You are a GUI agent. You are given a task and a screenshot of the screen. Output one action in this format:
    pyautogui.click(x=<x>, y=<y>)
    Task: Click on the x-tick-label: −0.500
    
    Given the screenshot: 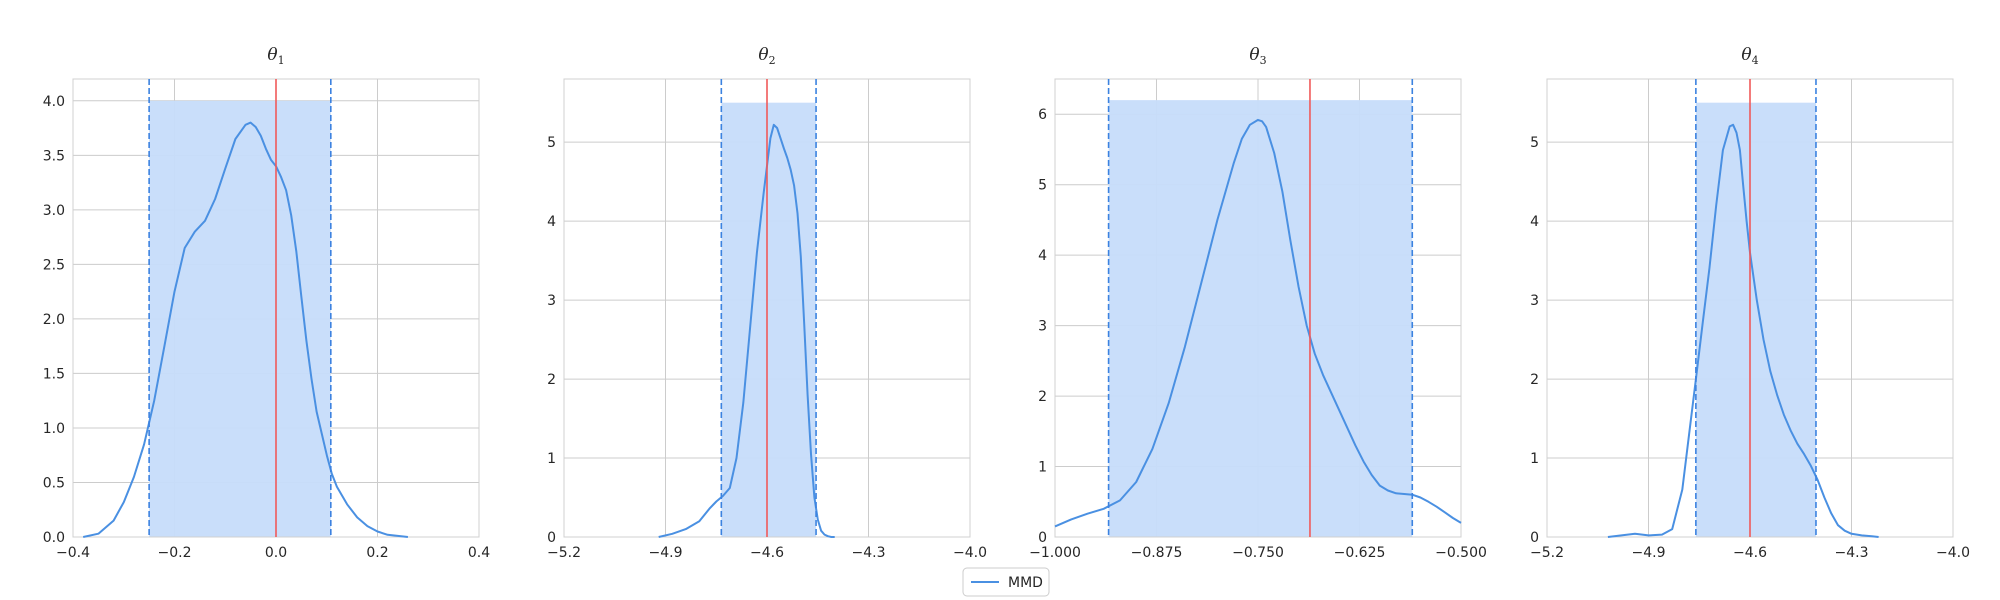 What is the action you would take?
    pyautogui.click(x=1461, y=553)
    